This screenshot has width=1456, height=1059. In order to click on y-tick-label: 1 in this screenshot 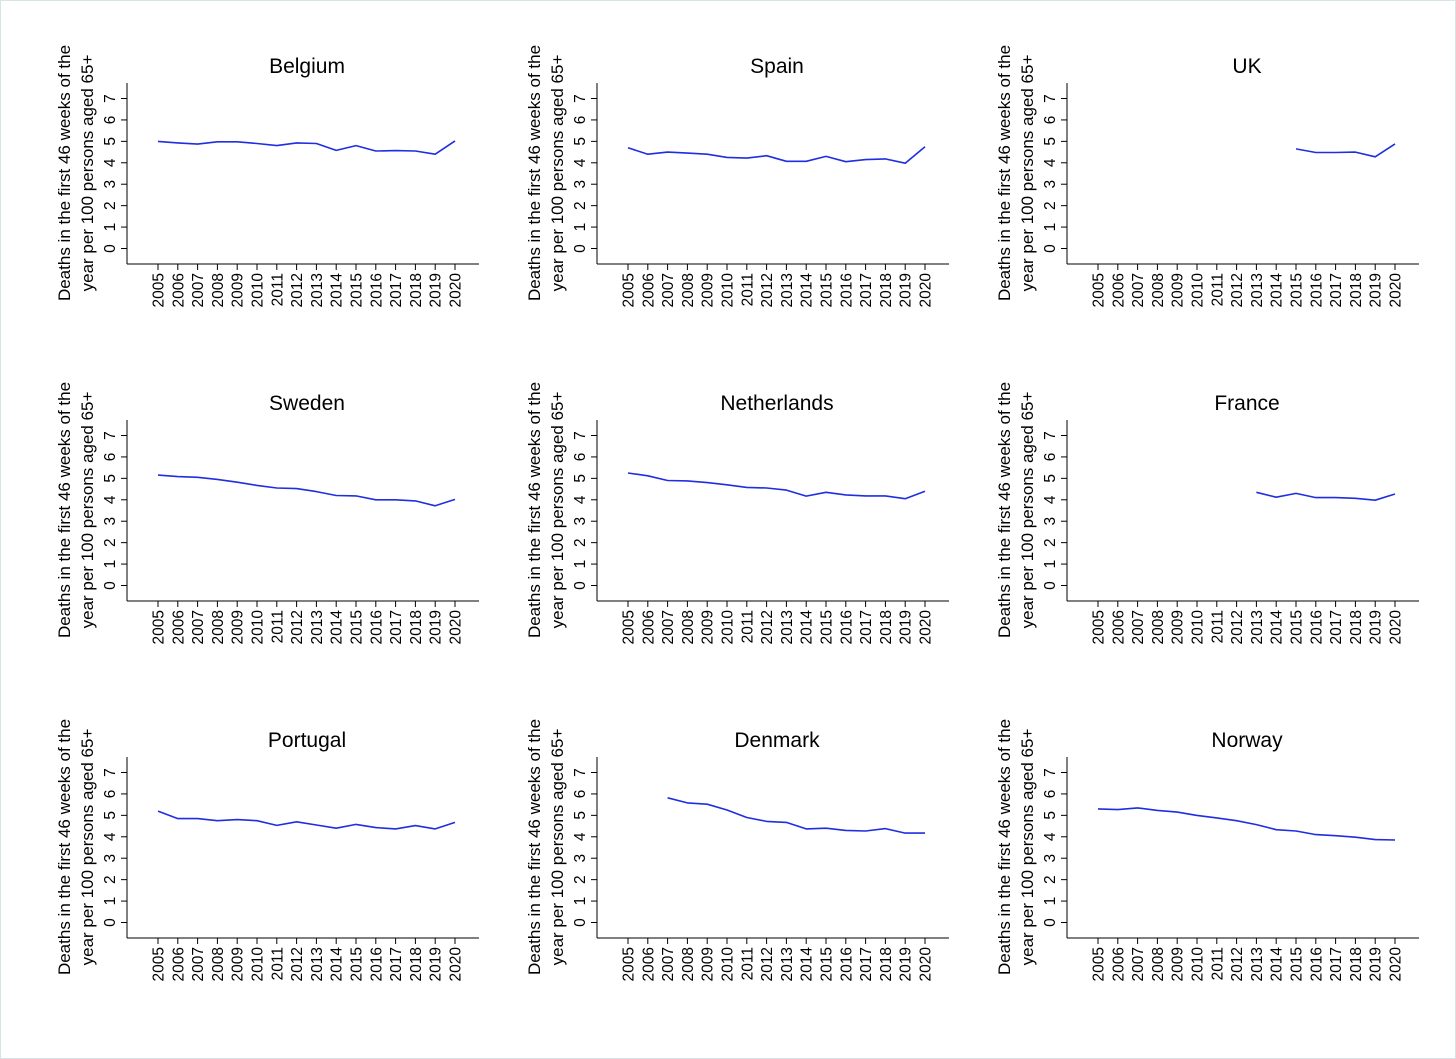, I will do `click(1050, 564)`.